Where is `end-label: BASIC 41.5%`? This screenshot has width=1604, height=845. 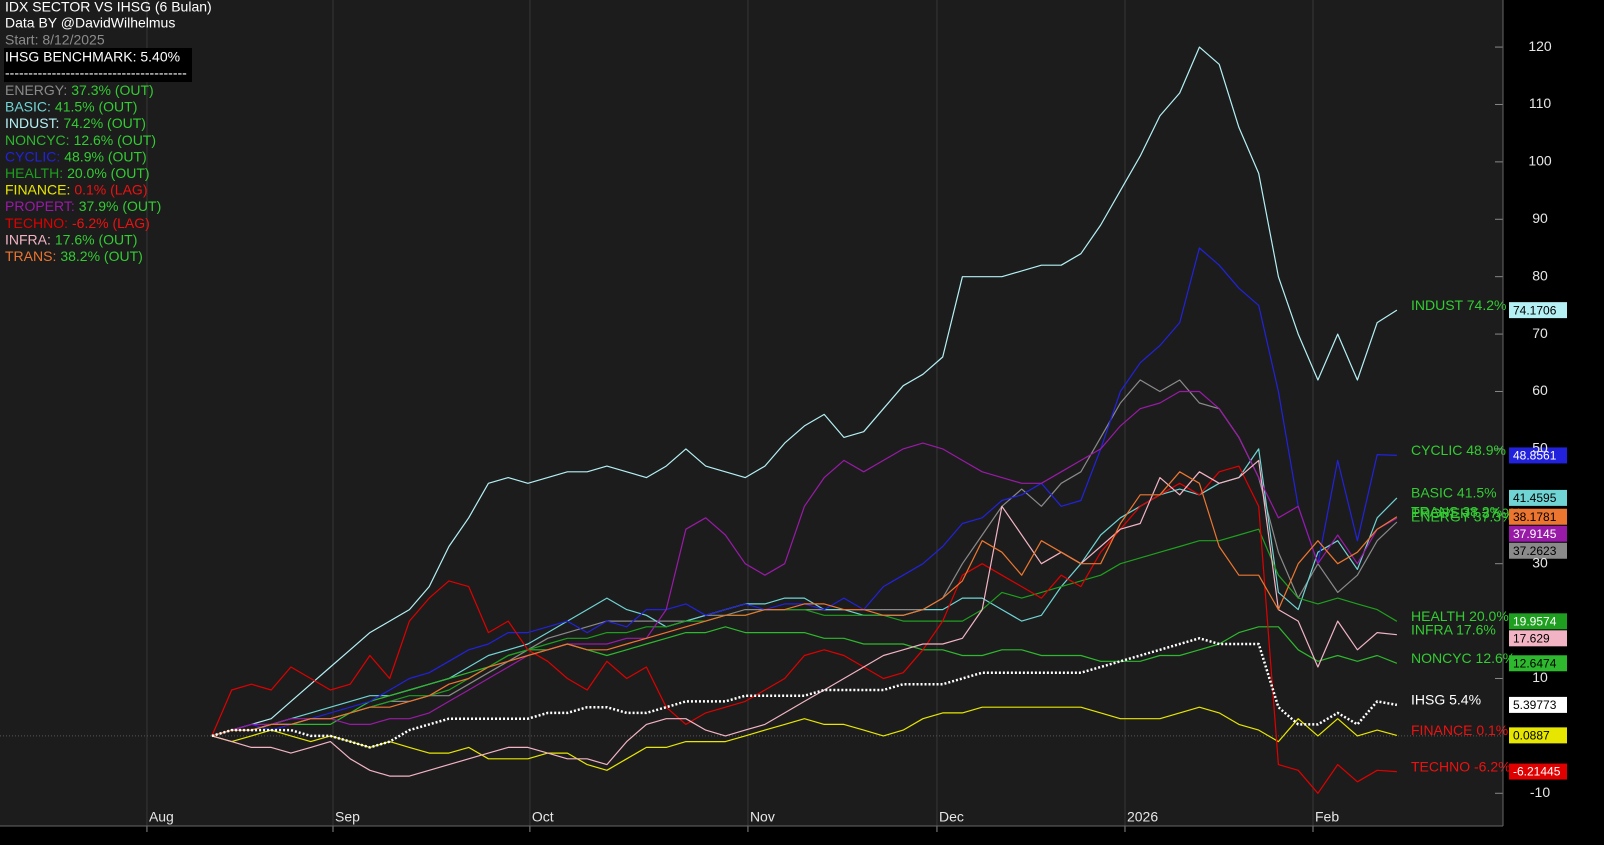 end-label: BASIC 41.5% is located at coordinates (1454, 493).